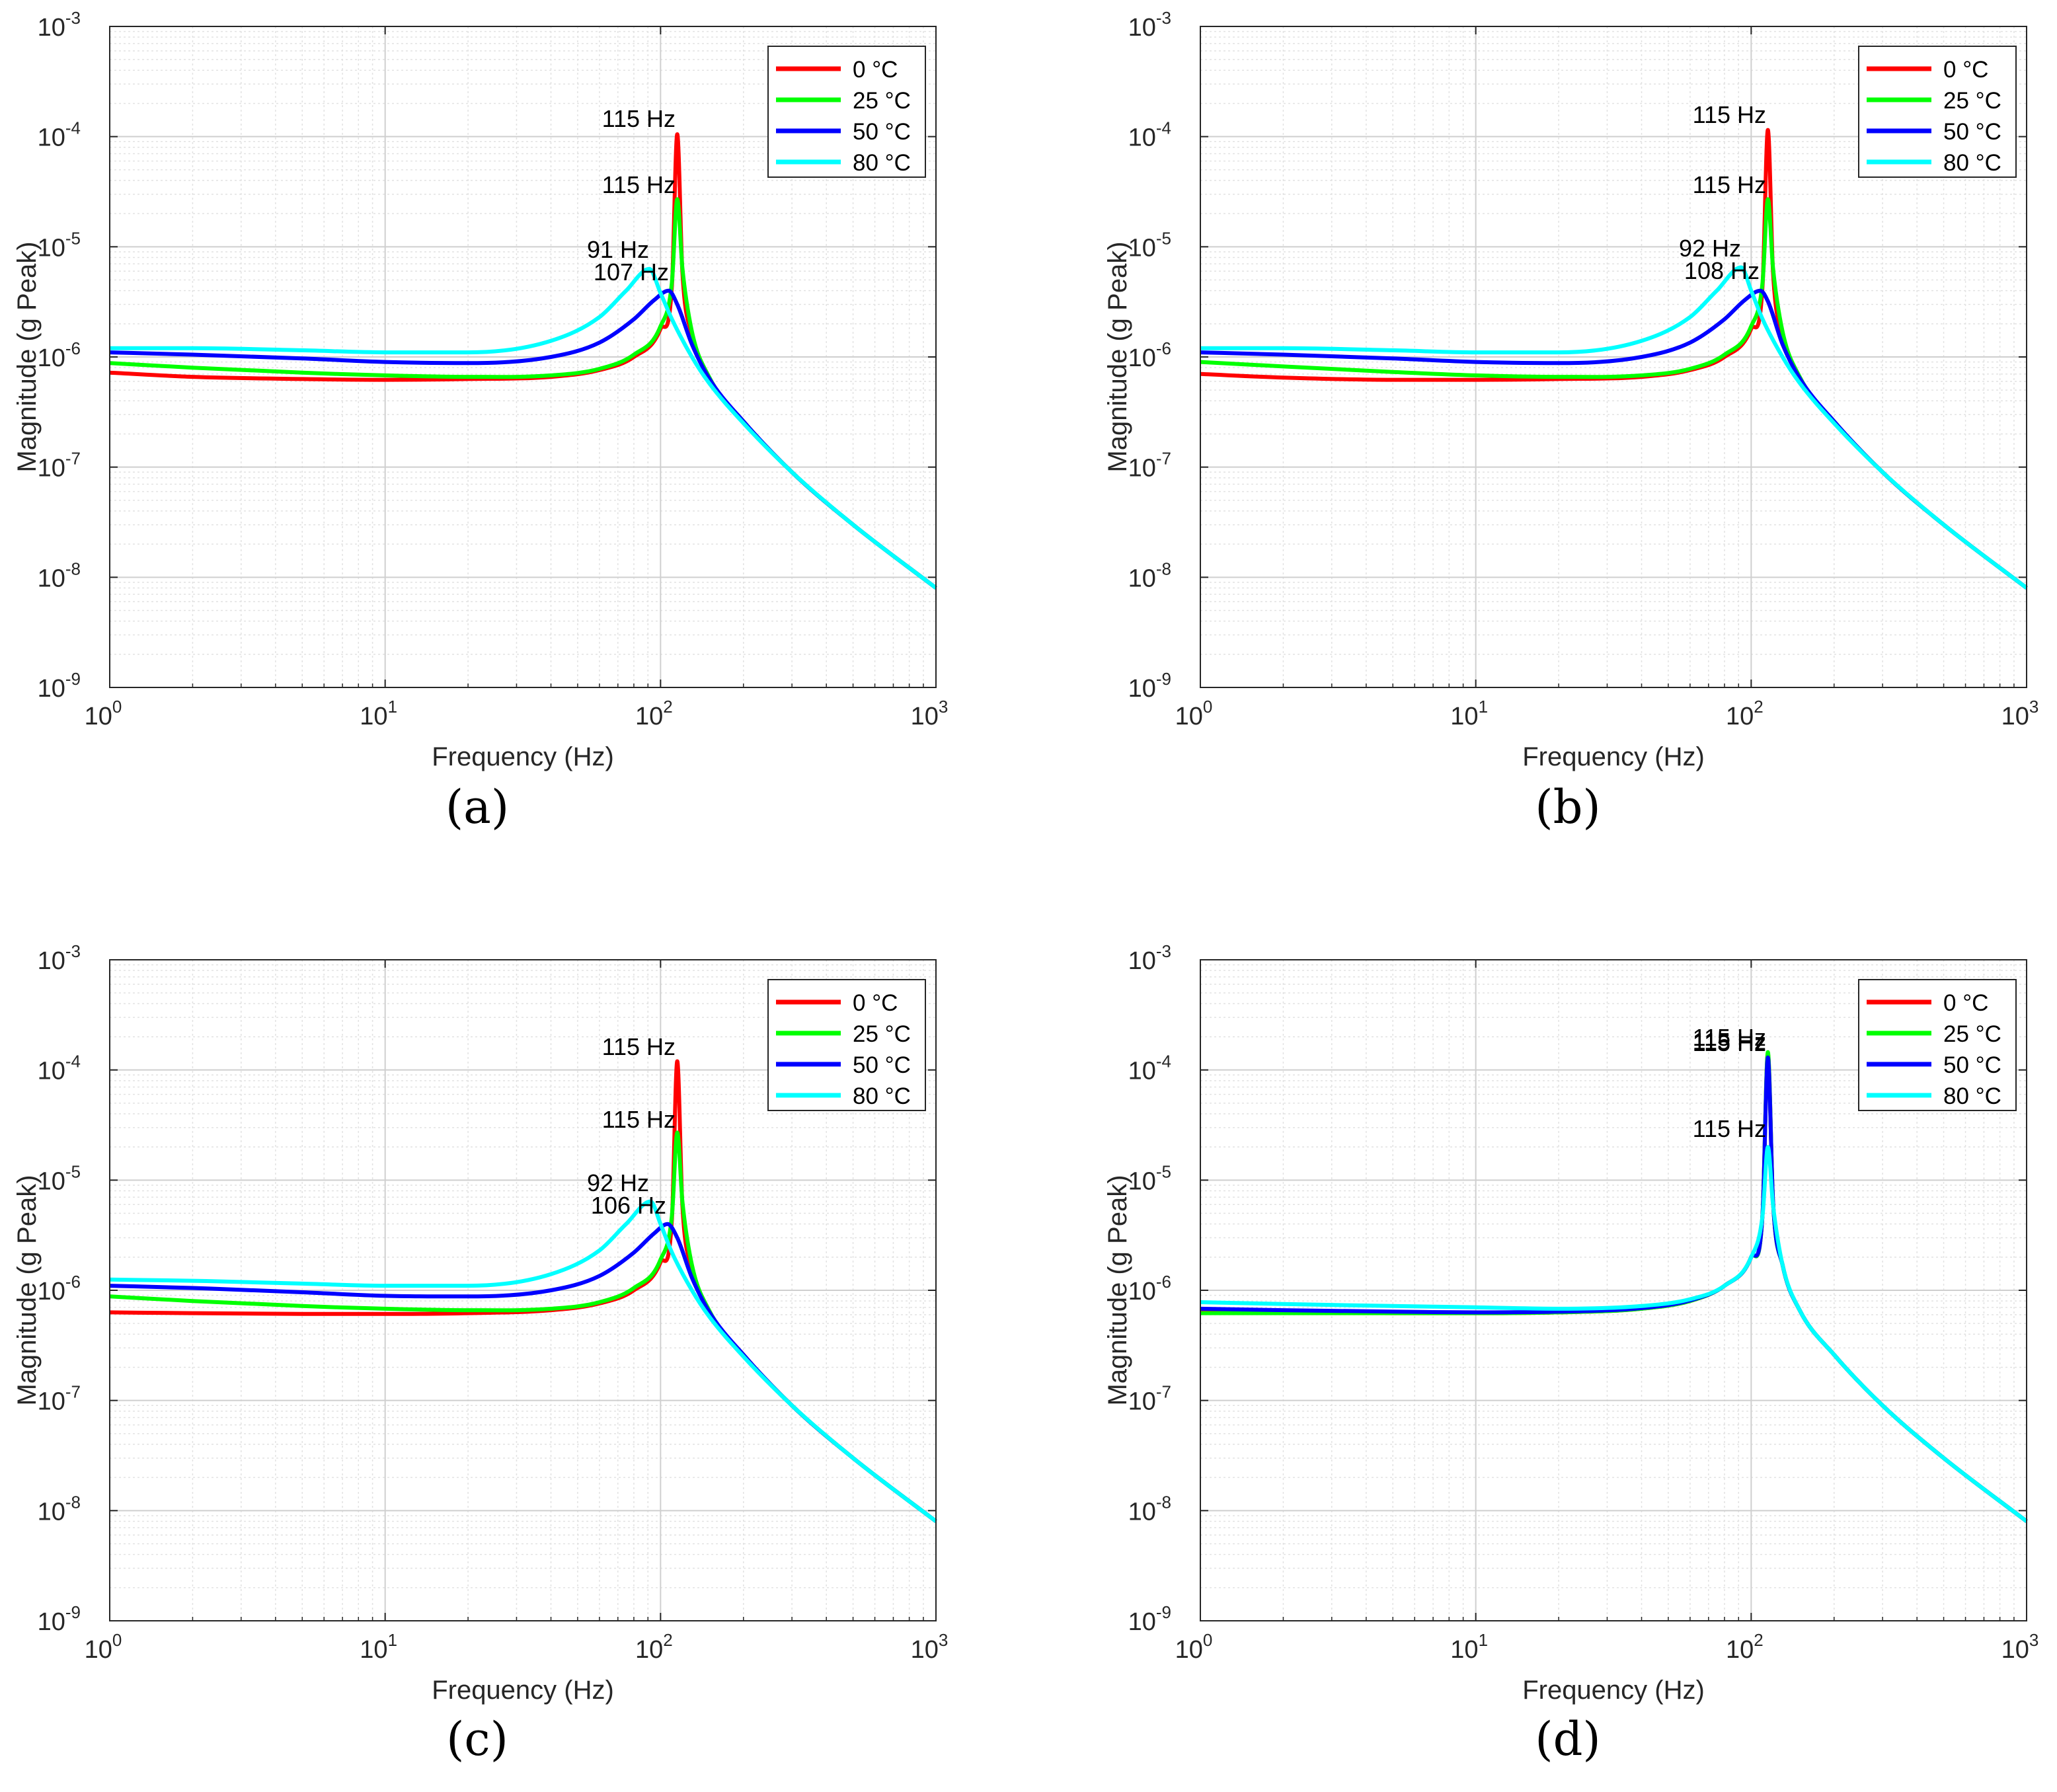  I want to click on series-group, so click(1614, 359).